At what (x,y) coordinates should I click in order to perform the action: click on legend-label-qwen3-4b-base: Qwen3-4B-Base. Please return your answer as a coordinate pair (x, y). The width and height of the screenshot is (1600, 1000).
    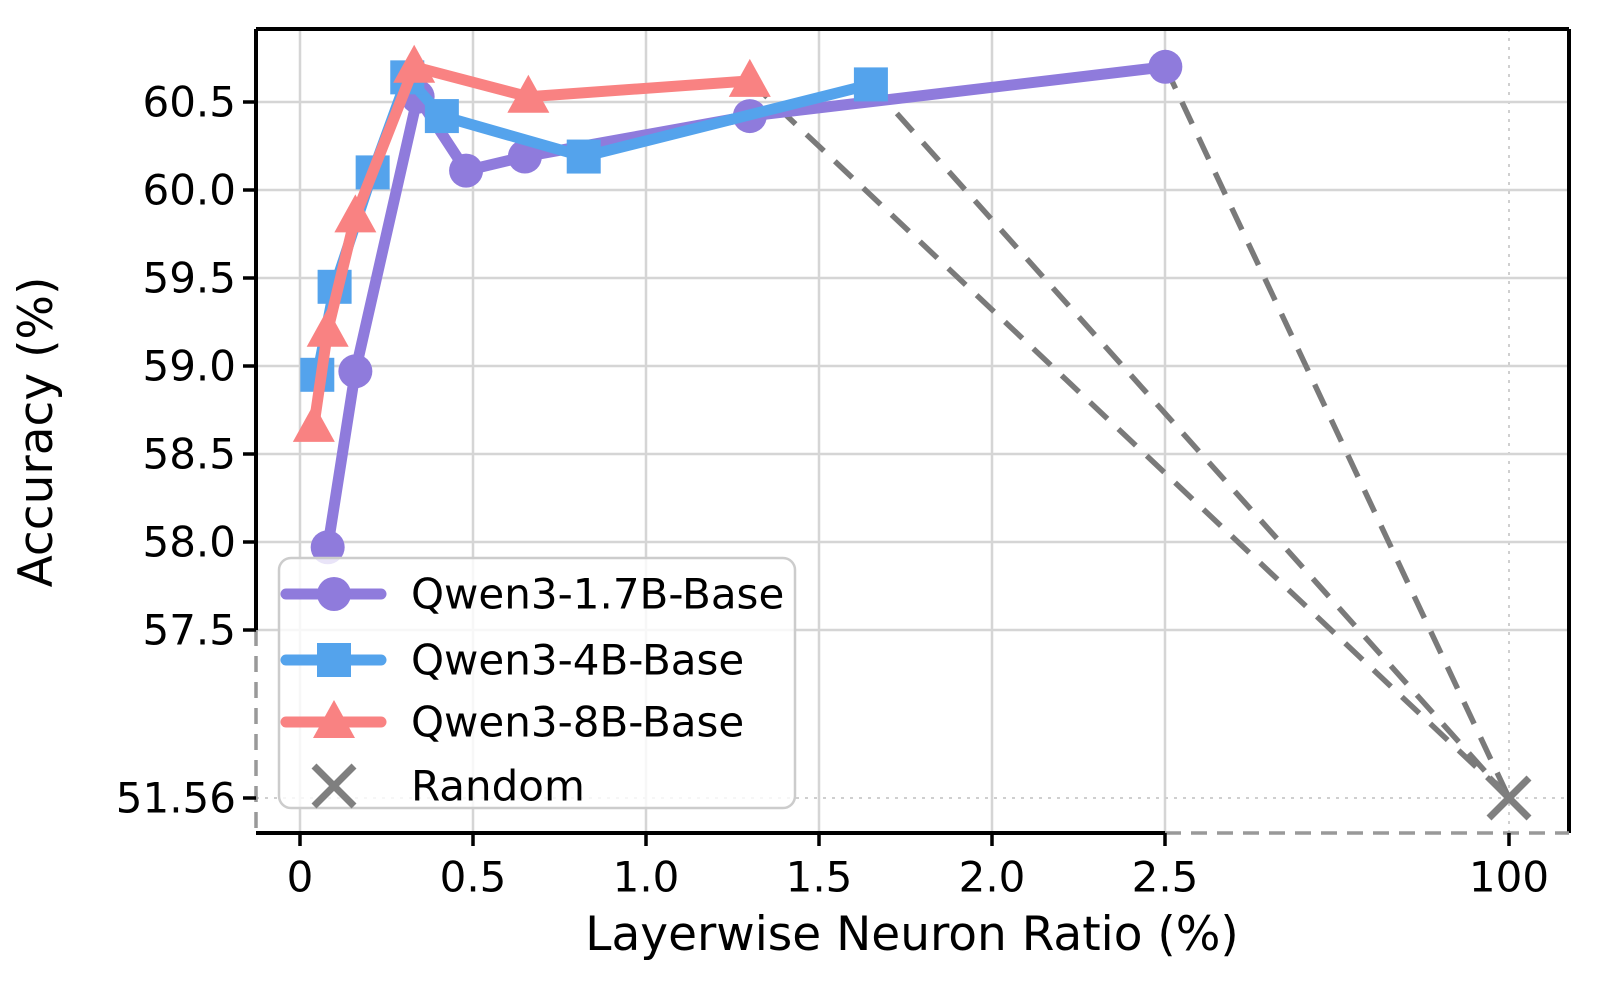
    Looking at the image, I should click on (577, 660).